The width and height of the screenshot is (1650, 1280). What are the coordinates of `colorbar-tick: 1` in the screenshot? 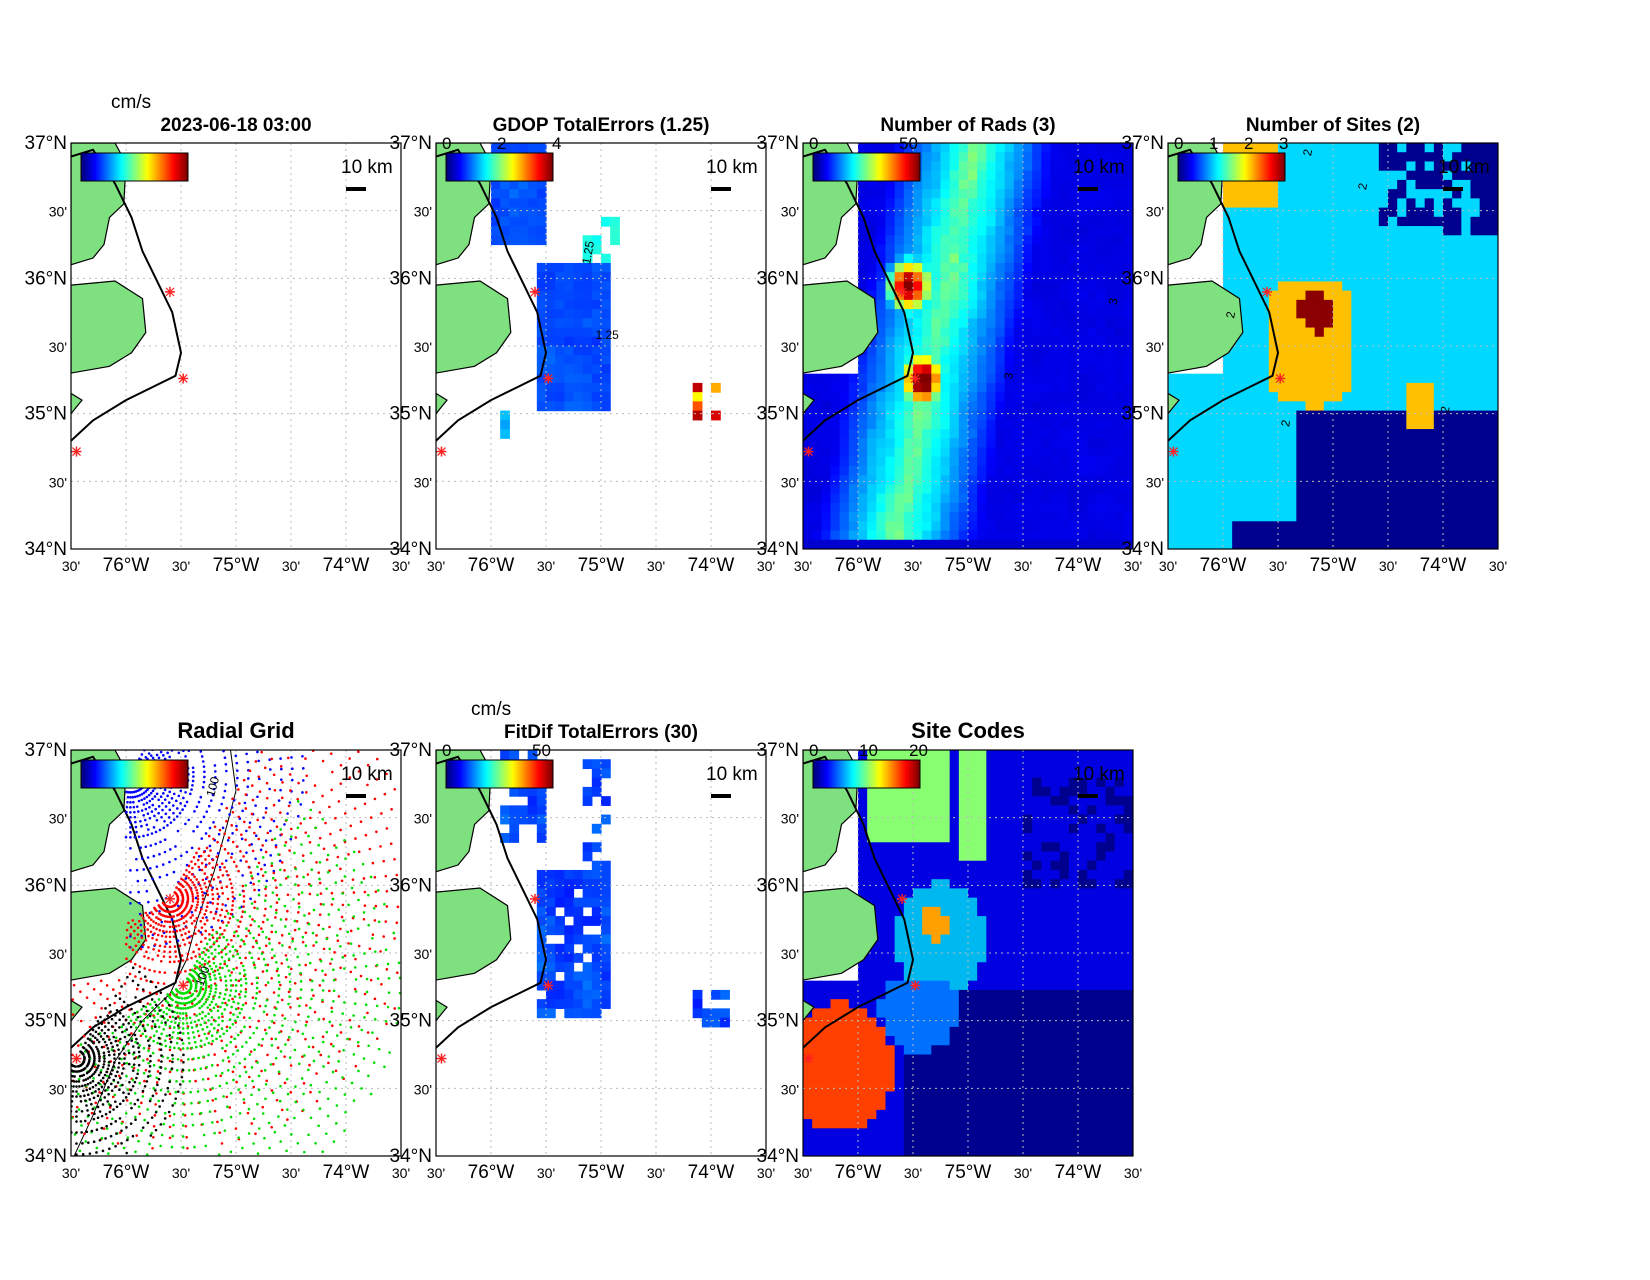 It's located at (1213, 143).